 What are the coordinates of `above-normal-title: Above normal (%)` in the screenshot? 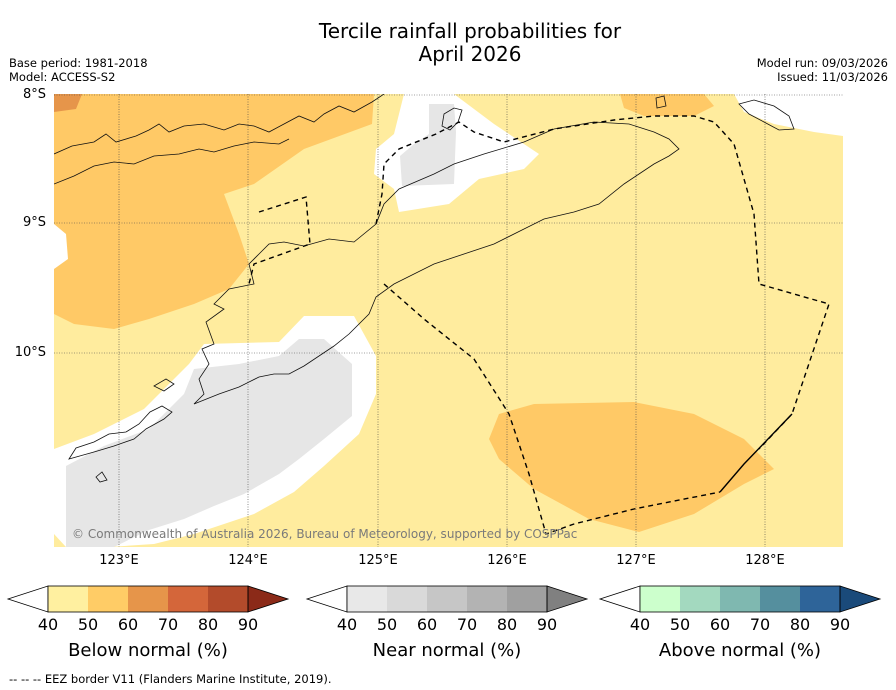 It's located at (740, 650).